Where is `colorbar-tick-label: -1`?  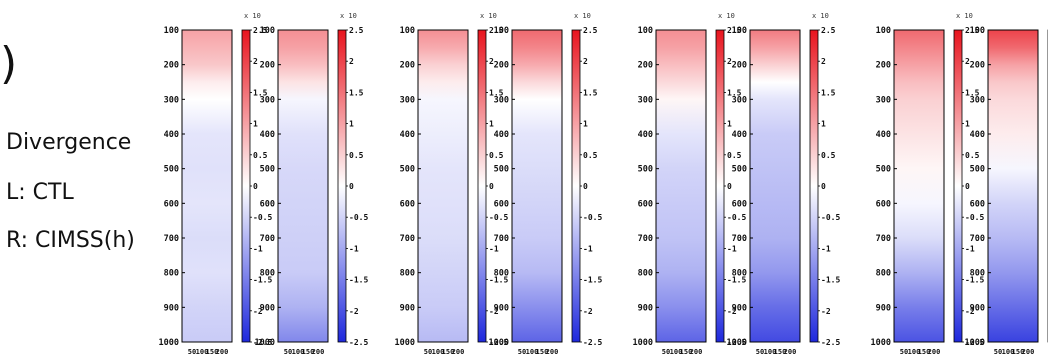
colorbar-tick-label: -1 is located at coordinates (354, 248).